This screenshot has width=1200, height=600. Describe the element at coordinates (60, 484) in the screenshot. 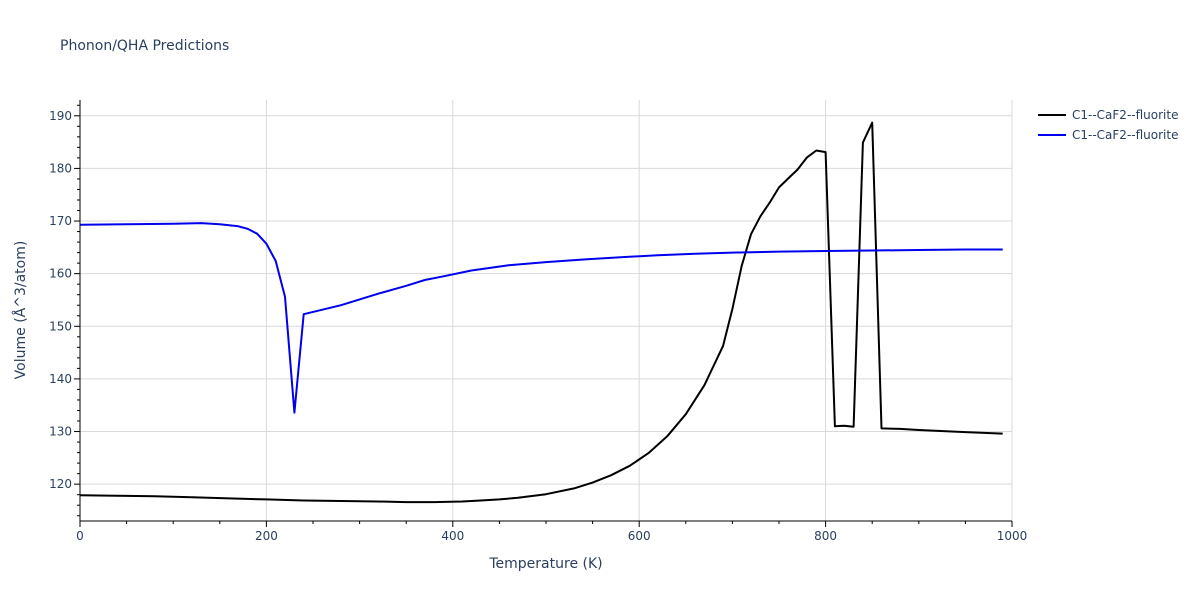

I see `y-tick-label: 120` at that location.